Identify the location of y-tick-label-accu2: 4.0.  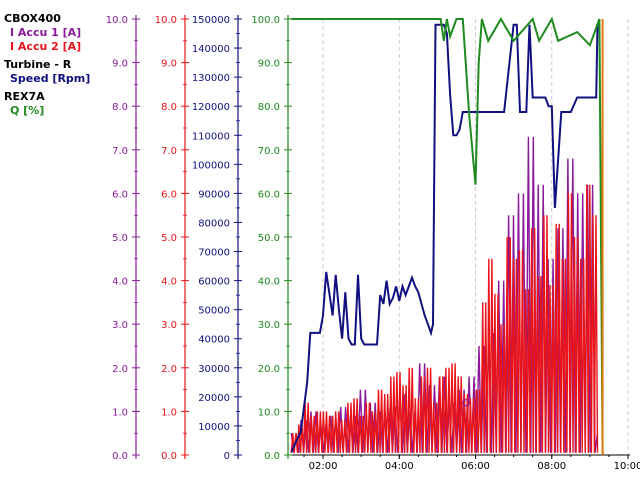
(169, 282).